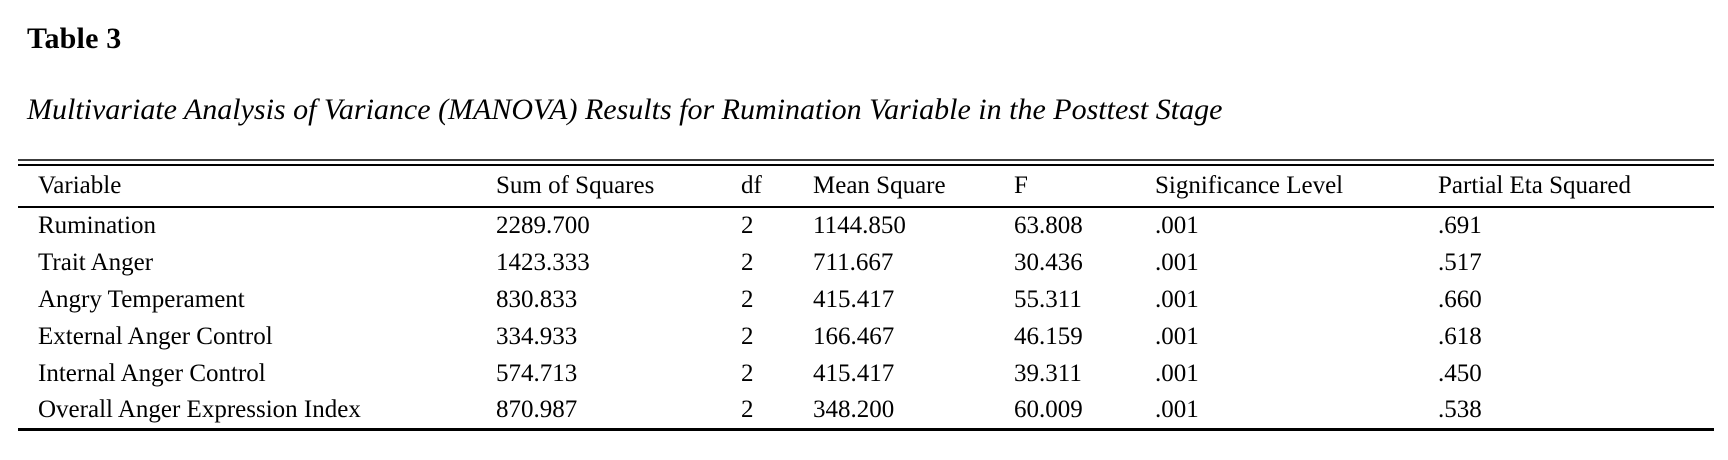  Describe the element at coordinates (1566, 186) in the screenshot. I see `col-header-partial-eta-squared: Partial Eta Squared` at that location.